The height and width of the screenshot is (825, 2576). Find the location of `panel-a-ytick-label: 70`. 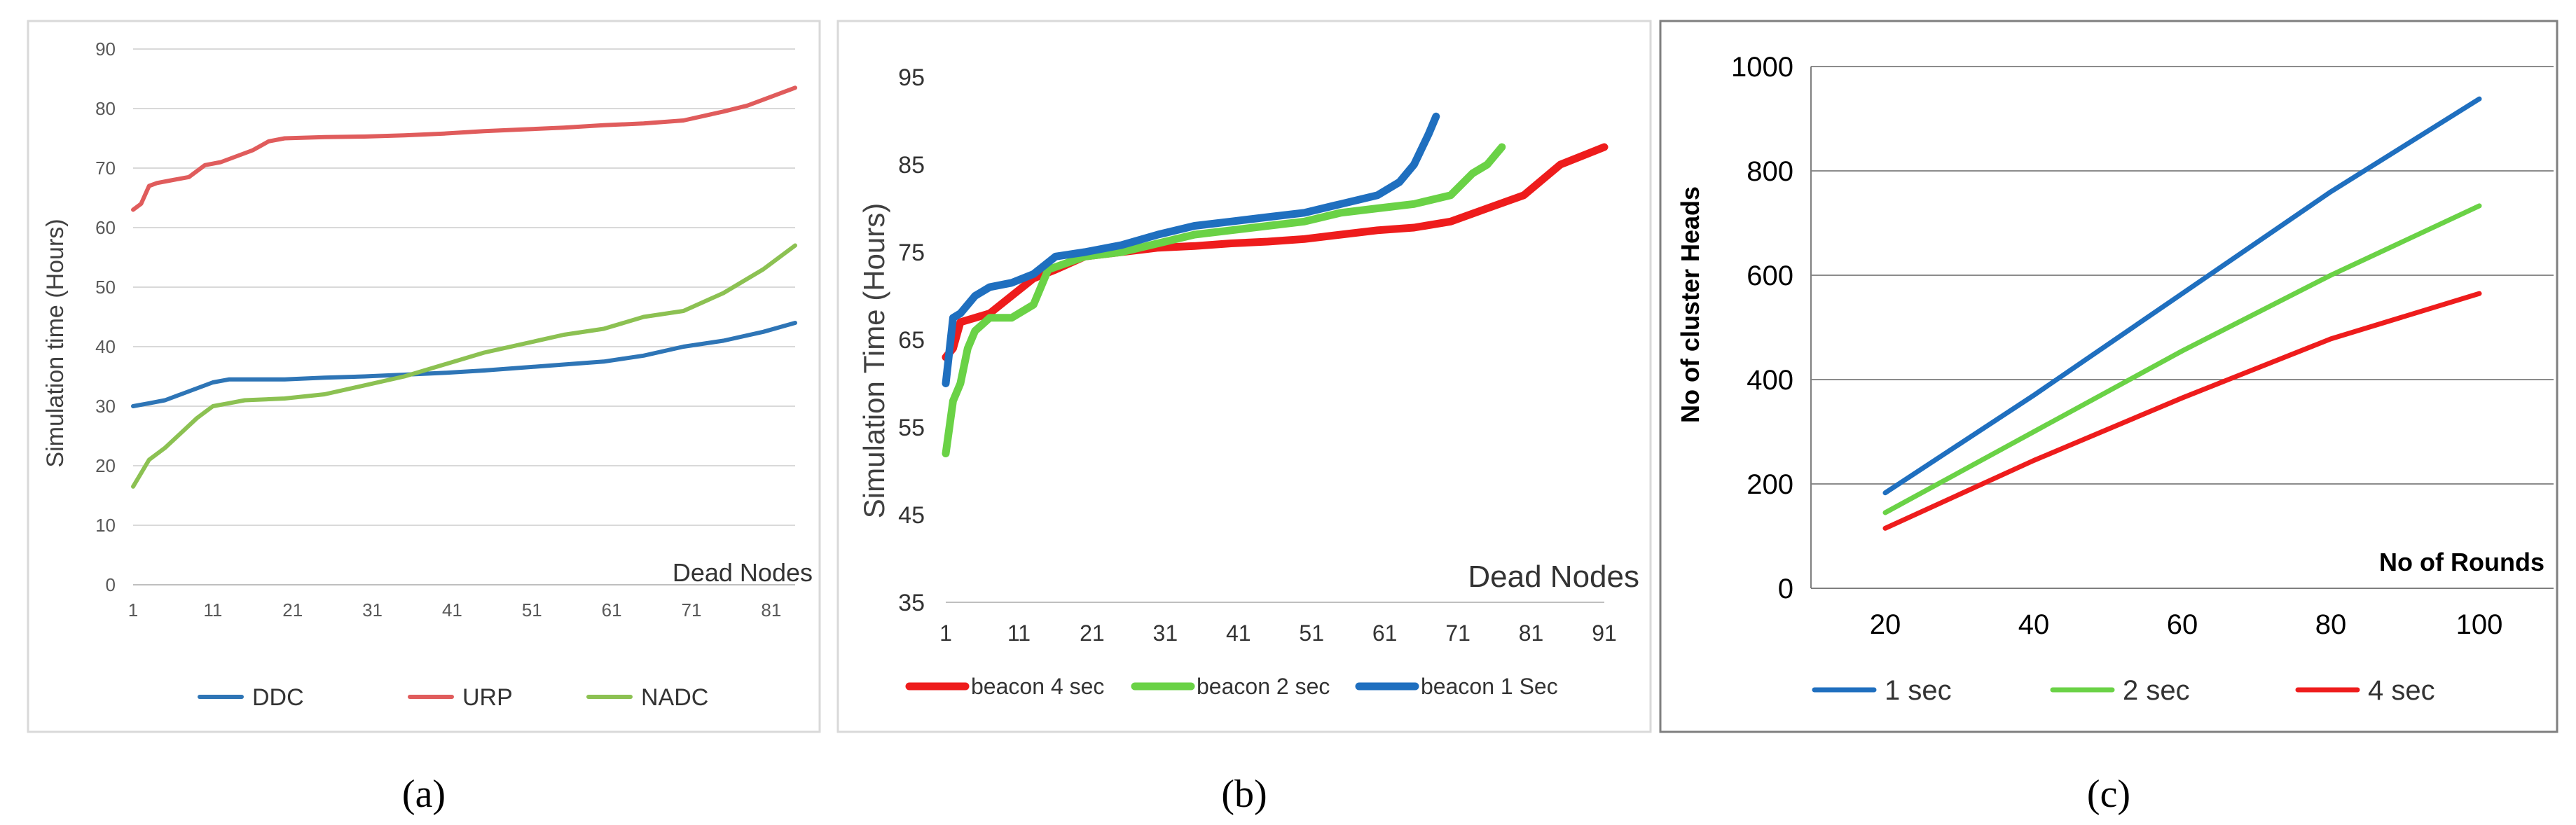

panel-a-ytick-label: 70 is located at coordinates (105, 169).